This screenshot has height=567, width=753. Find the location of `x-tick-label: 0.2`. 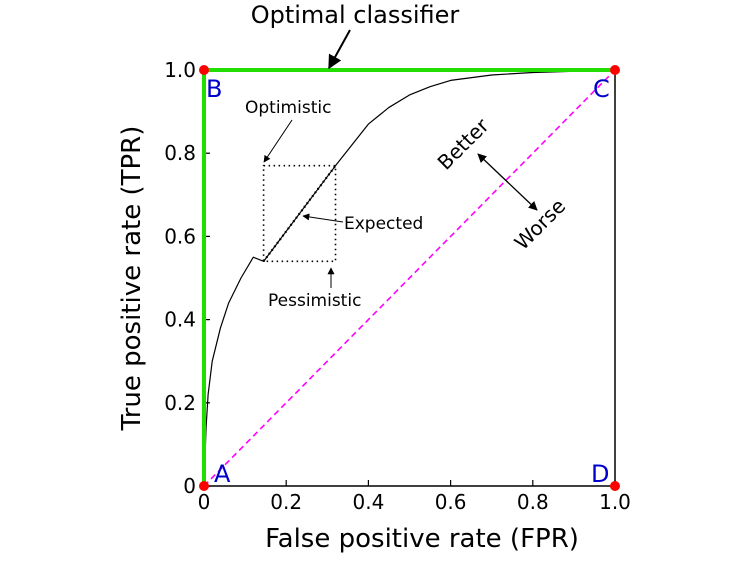

x-tick-label: 0.2 is located at coordinates (286, 502).